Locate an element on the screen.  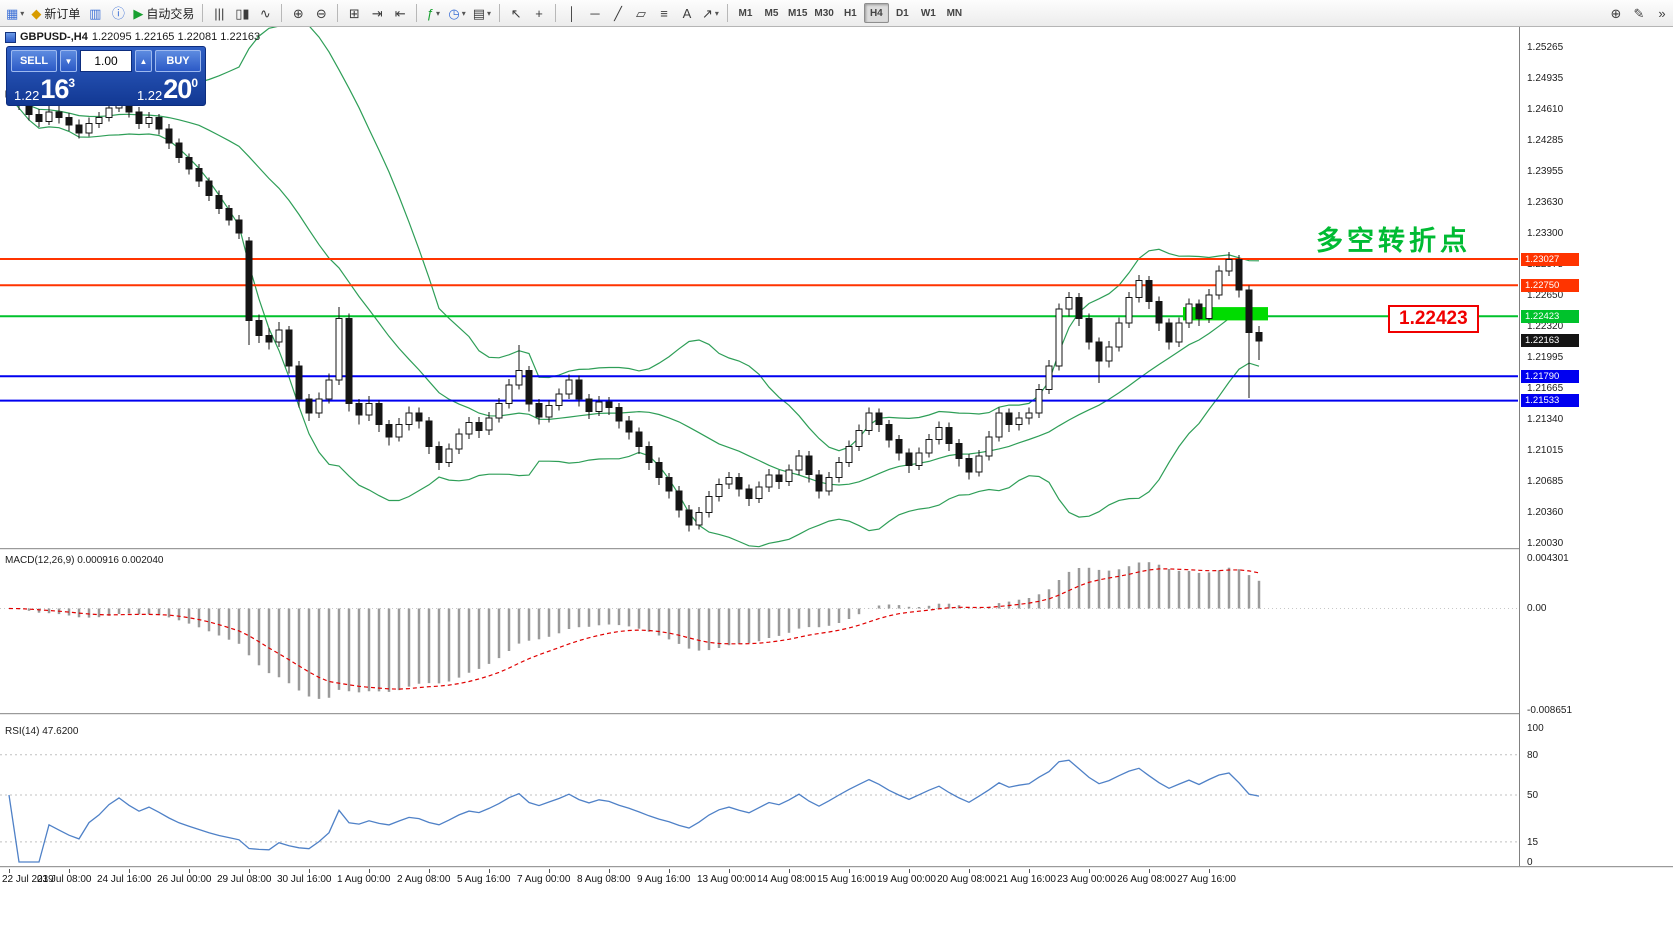
sell-price-big: 16 is located at coordinates (54, 89).